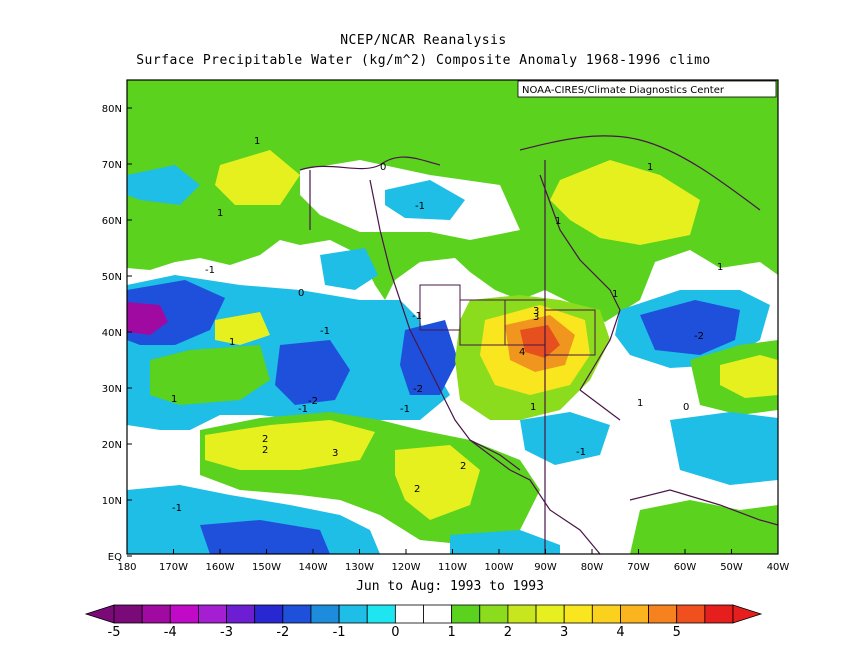 This screenshot has width=847, height=655. What do you see at coordinates (437, 482) in the screenshot?
I see `positive-region-trop-ylw2` at bounding box center [437, 482].